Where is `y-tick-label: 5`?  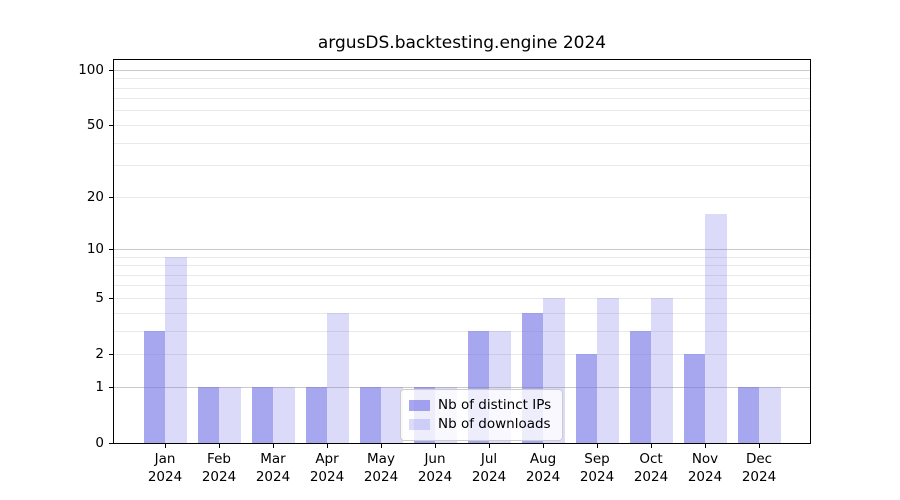
y-tick-label: 5 is located at coordinates (99, 298).